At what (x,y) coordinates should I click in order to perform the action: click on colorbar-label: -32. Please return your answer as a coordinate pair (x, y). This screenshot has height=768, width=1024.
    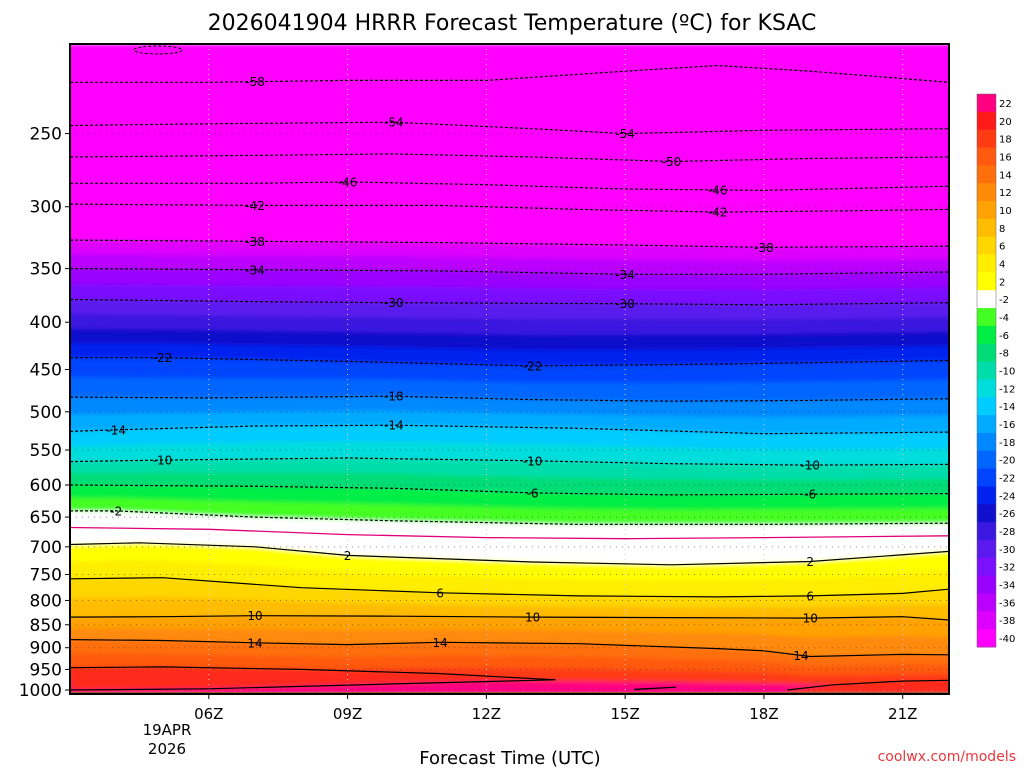
    Looking at the image, I should click on (1007, 568).